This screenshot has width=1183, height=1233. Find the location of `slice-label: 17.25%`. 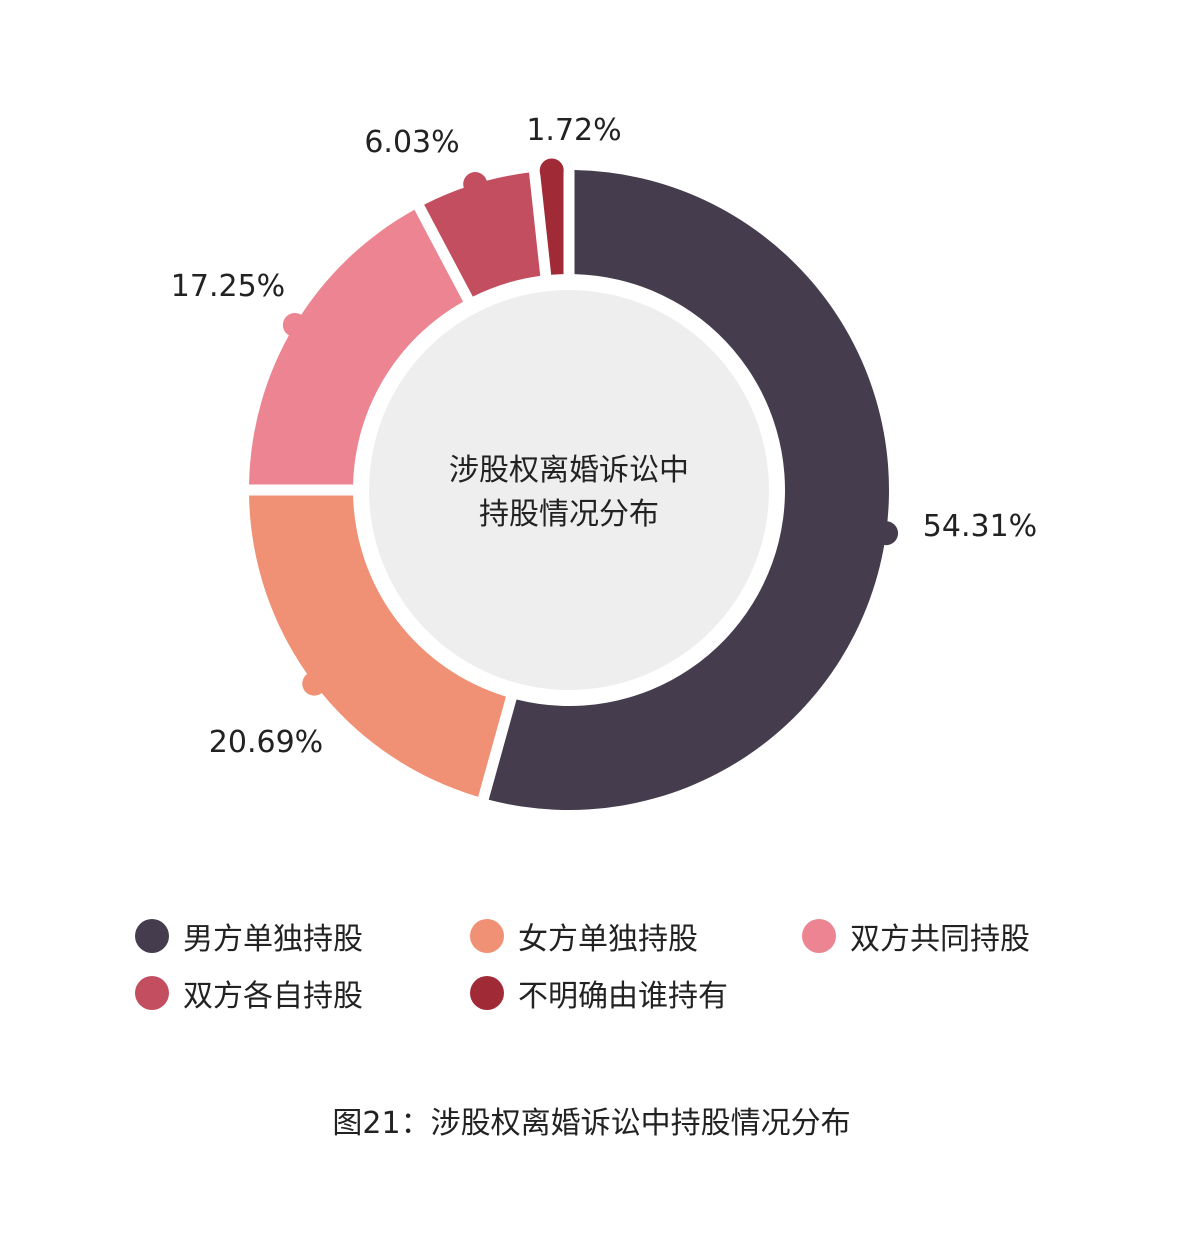

slice-label: 17.25% is located at coordinates (228, 286).